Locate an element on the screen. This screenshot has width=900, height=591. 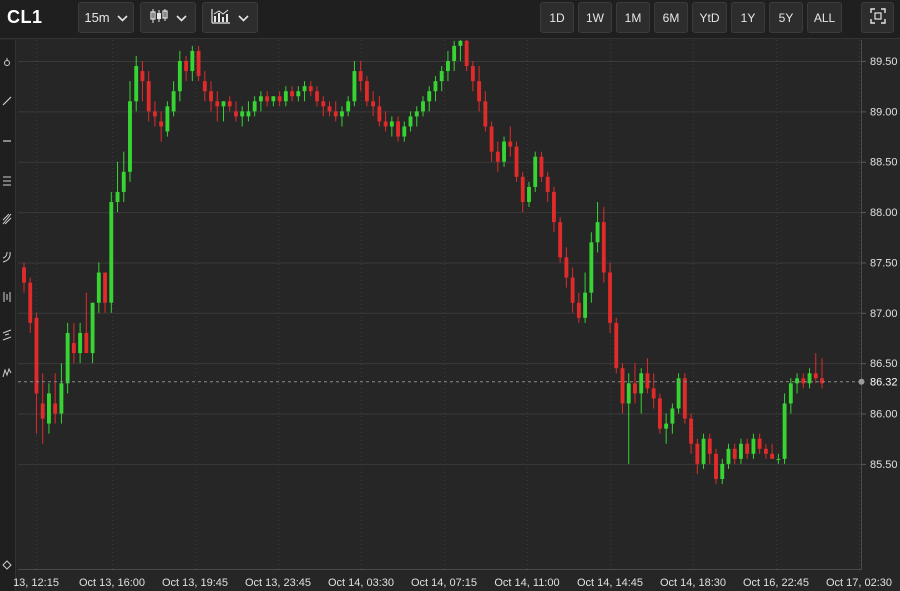
chart-style-dropdown is located at coordinates (168, 17).